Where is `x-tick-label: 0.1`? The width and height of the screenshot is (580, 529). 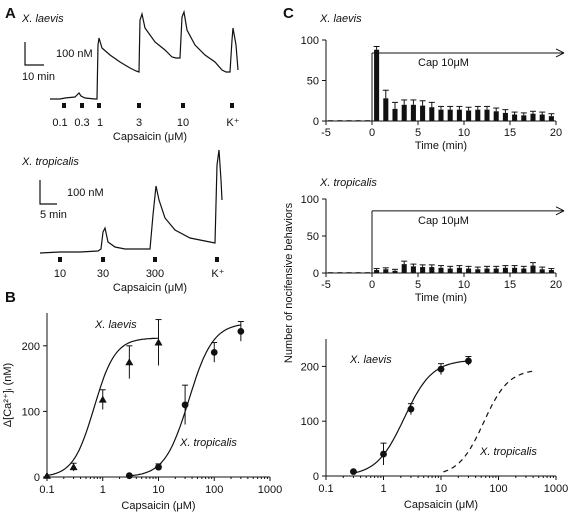 x-tick-label: 0.1 is located at coordinates (325, 489).